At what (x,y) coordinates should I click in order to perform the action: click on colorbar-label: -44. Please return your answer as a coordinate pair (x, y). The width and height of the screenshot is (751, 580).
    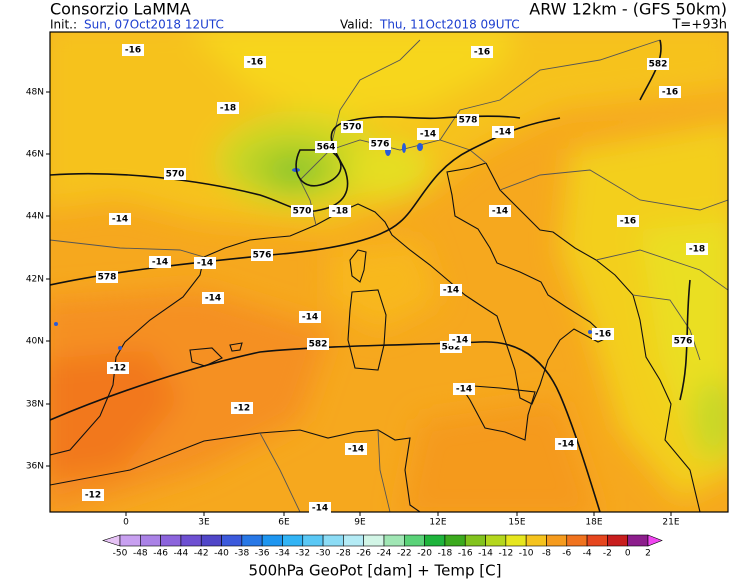
    Looking at the image, I should click on (181, 554).